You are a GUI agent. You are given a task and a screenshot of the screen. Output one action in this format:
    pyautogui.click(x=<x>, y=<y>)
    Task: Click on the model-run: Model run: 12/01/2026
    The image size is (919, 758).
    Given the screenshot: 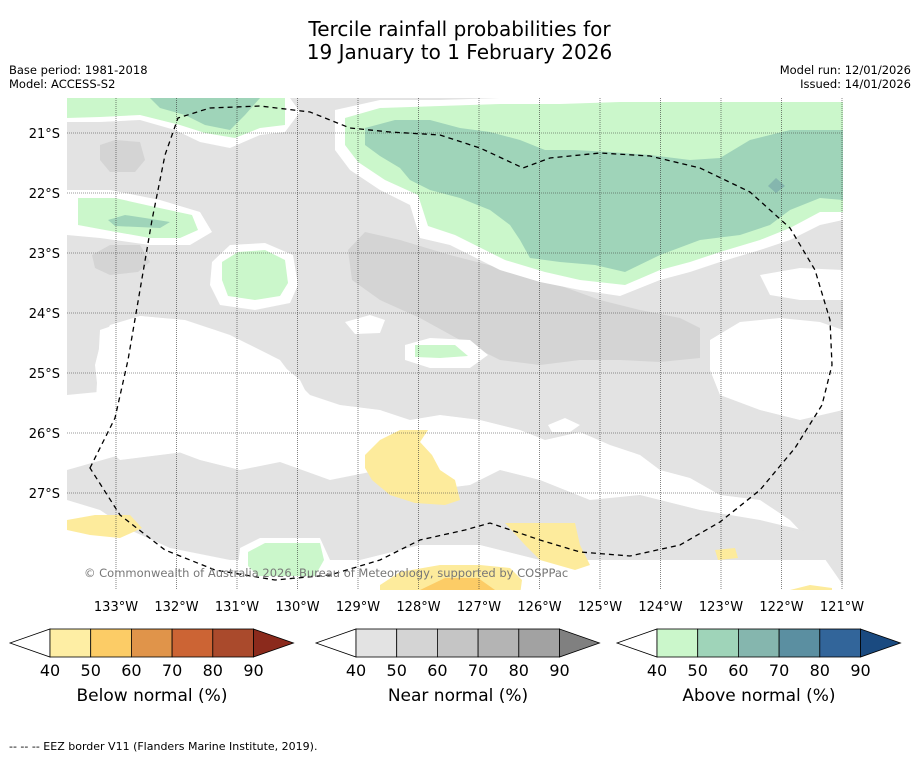 What is the action you would take?
    pyautogui.click(x=845, y=70)
    